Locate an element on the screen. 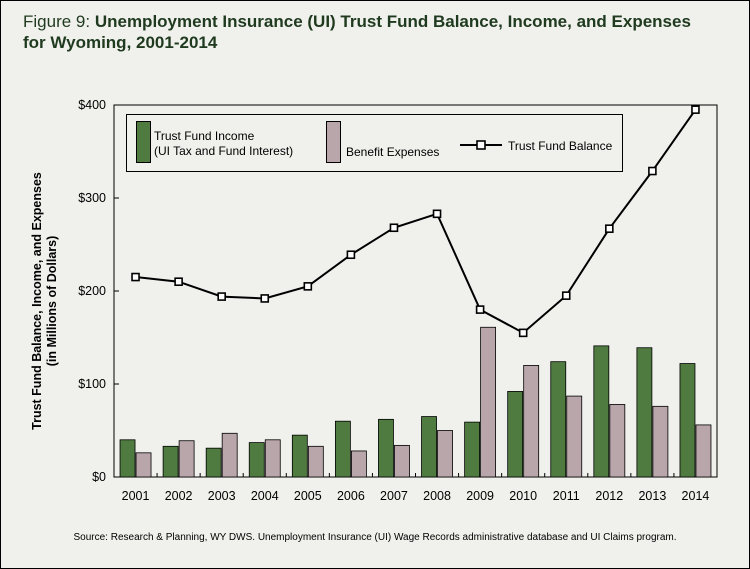 The image size is (750, 569). y-tick-label: $0 is located at coordinates (99, 477).